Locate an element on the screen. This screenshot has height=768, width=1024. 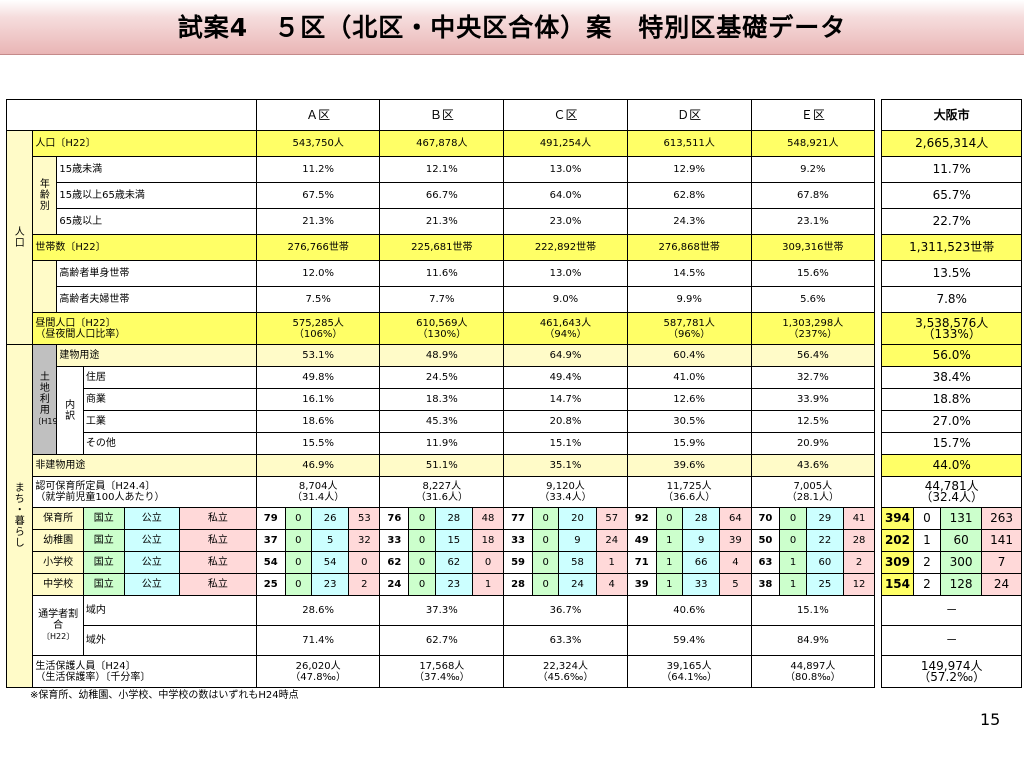
school-count: 54 is located at coordinates (330, 562).